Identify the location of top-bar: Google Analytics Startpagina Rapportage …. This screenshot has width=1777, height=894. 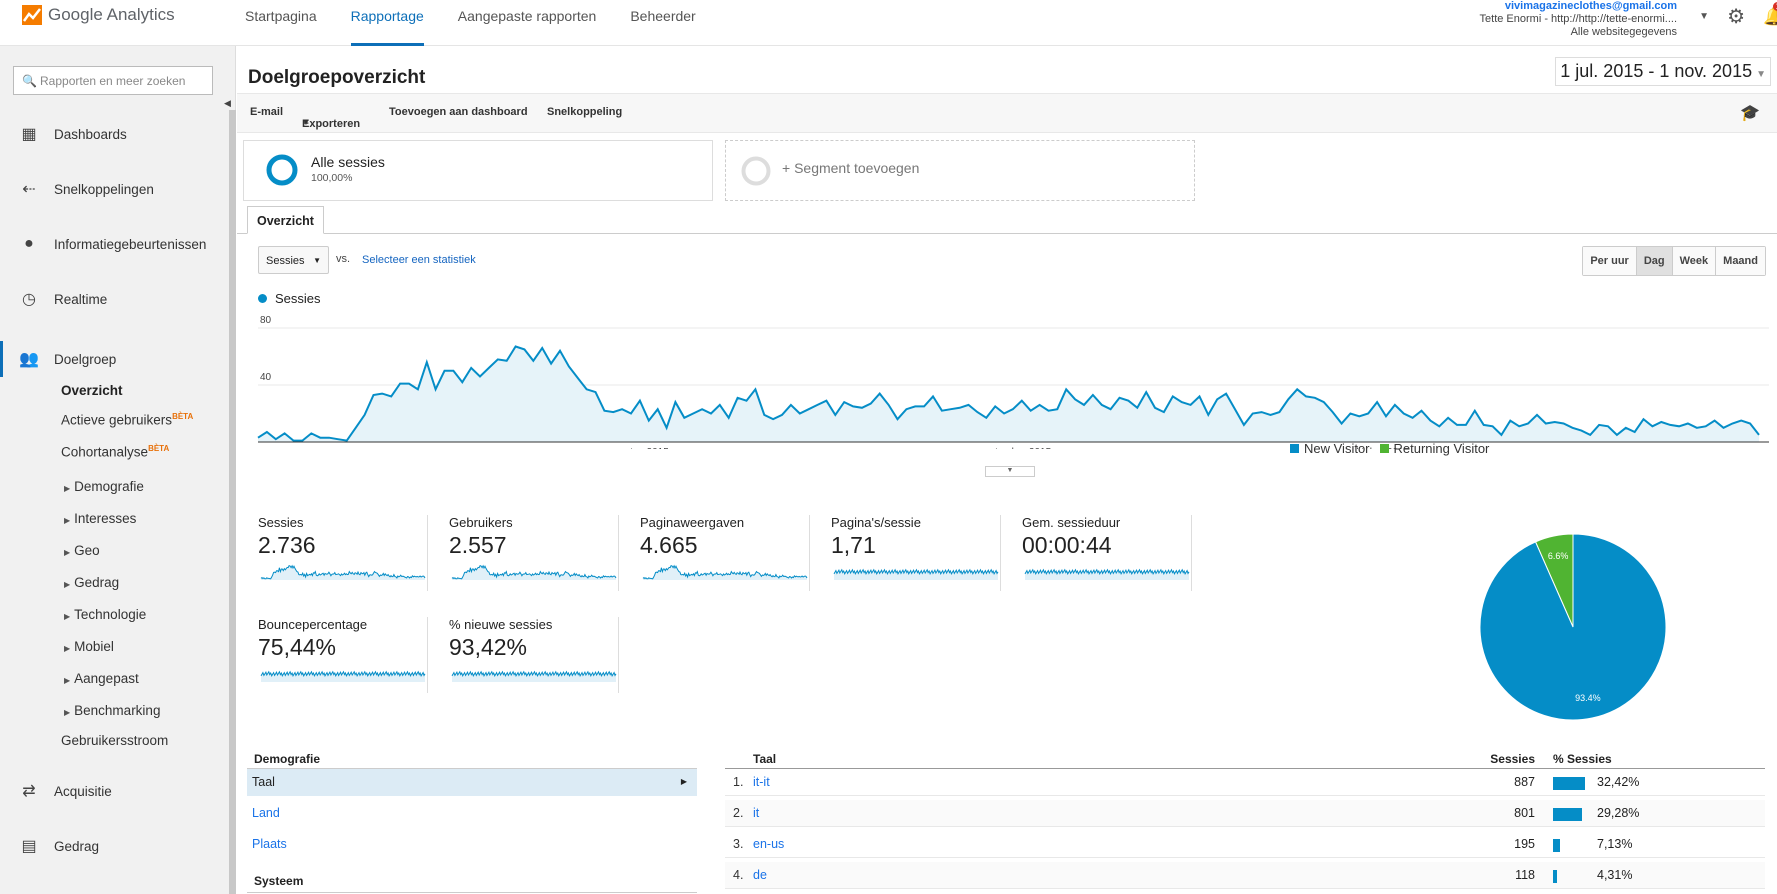
(888, 23).